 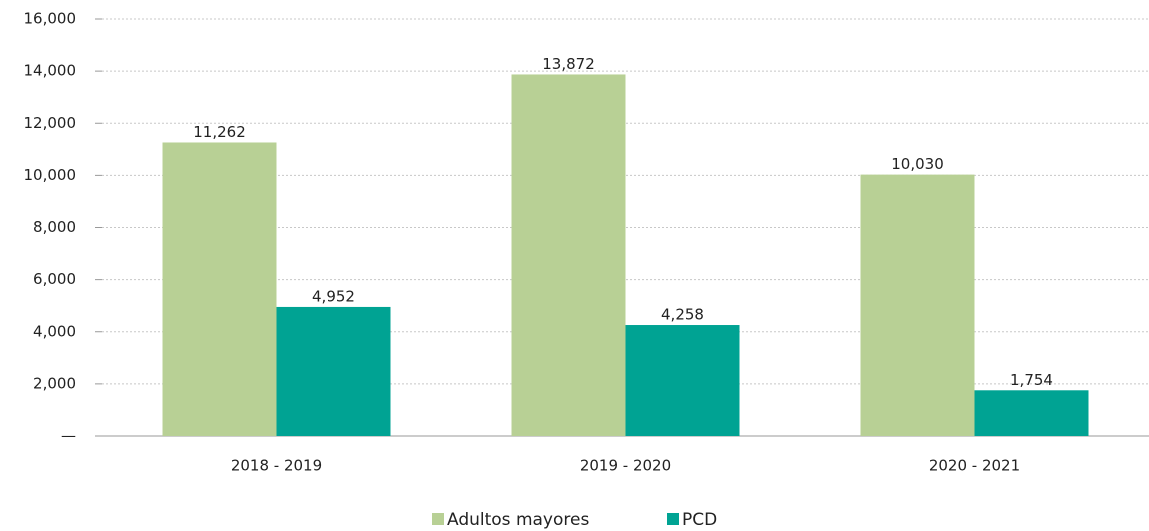 What do you see at coordinates (54, 331) in the screenshot?
I see `y-tick-label: 4,000` at bounding box center [54, 331].